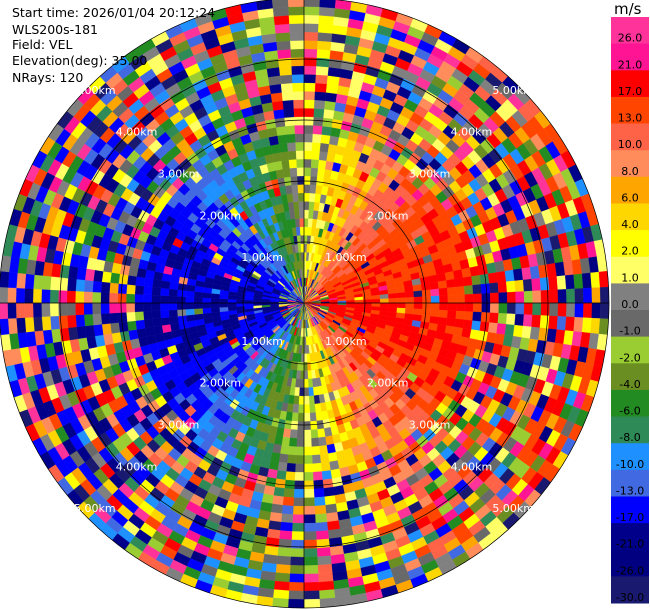 This screenshot has height=610, width=650. What do you see at coordinates (430, 425) in the screenshot?
I see `range-ring-label: 3.00km` at bounding box center [430, 425].